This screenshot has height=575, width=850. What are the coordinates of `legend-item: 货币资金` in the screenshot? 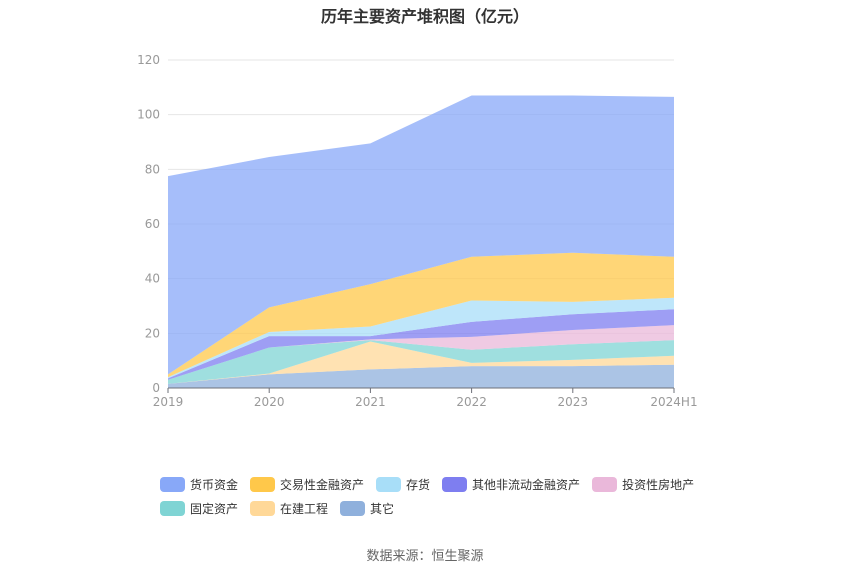 It's located at (199, 484).